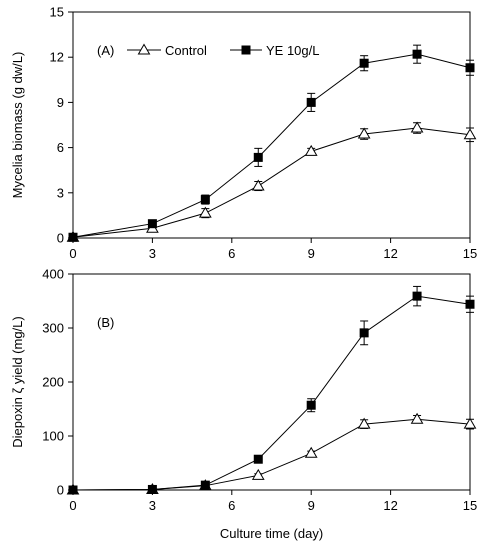 The width and height of the screenshot is (484, 550). Describe the element at coordinates (57, 12) in the screenshot. I see `y-tick-label: 15` at that location.